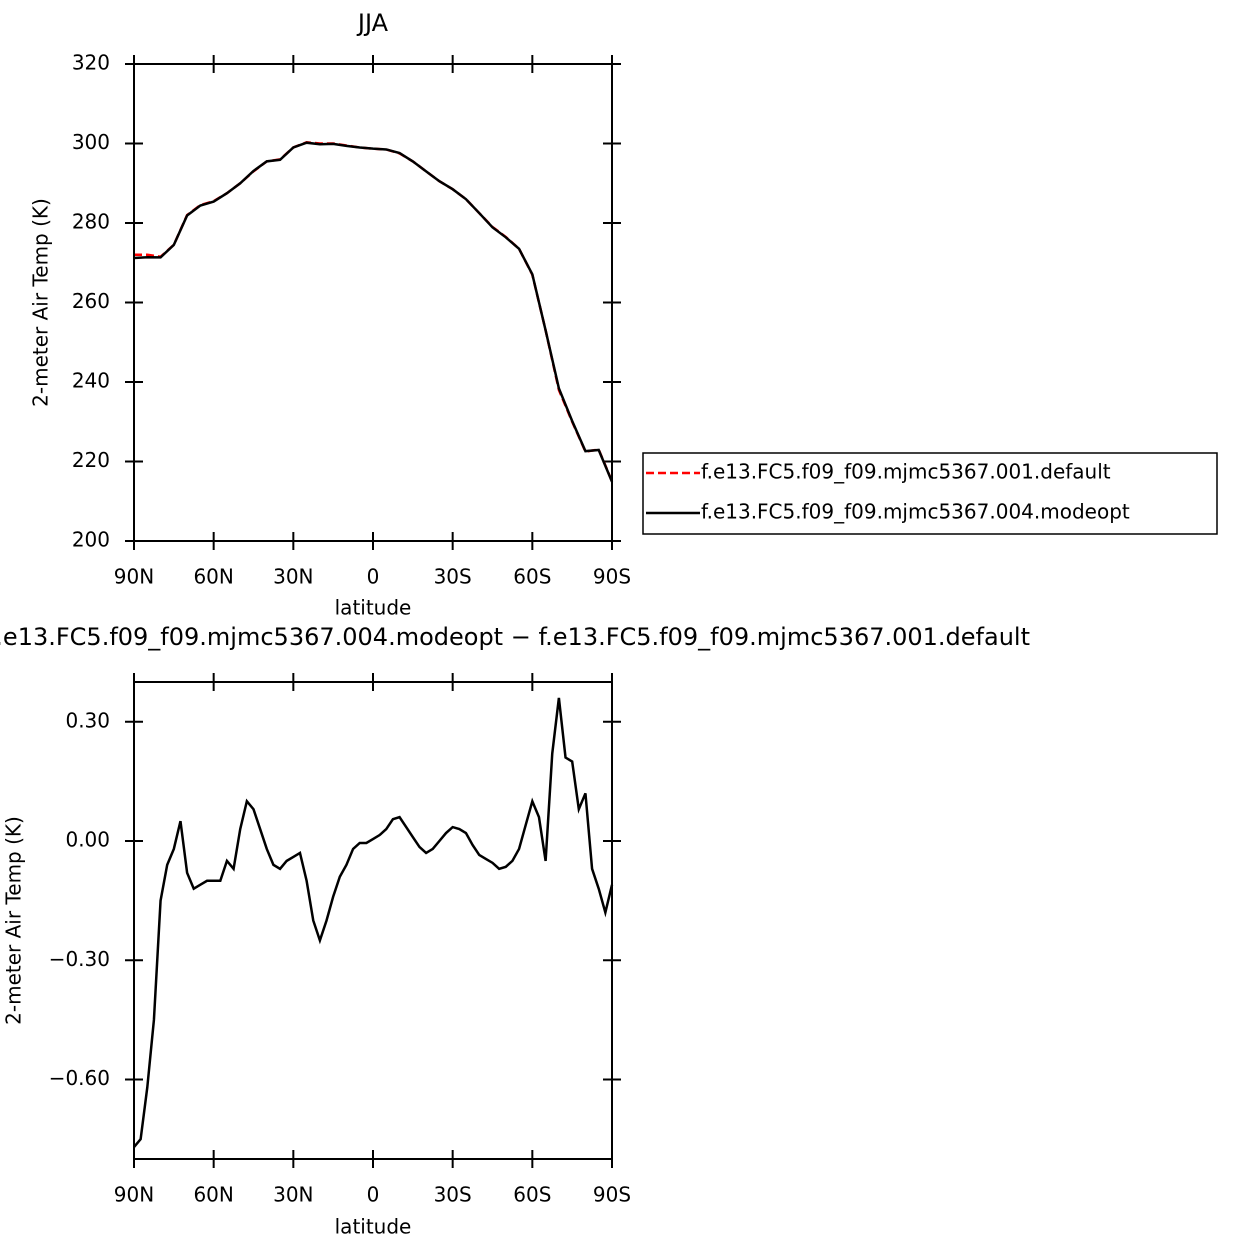 The image size is (1247, 1247). I want to click on y-tick-label: 280, so click(91, 222).